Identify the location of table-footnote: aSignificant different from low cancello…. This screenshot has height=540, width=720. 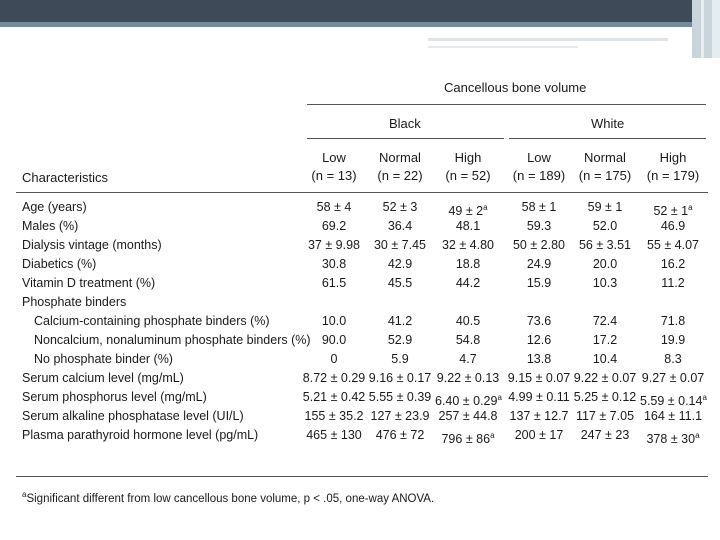
(228, 497).